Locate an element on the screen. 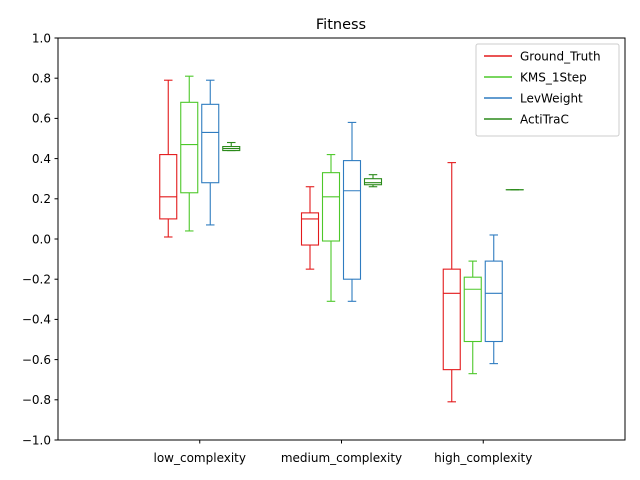  legend-label: KMS_1Step is located at coordinates (553, 77).